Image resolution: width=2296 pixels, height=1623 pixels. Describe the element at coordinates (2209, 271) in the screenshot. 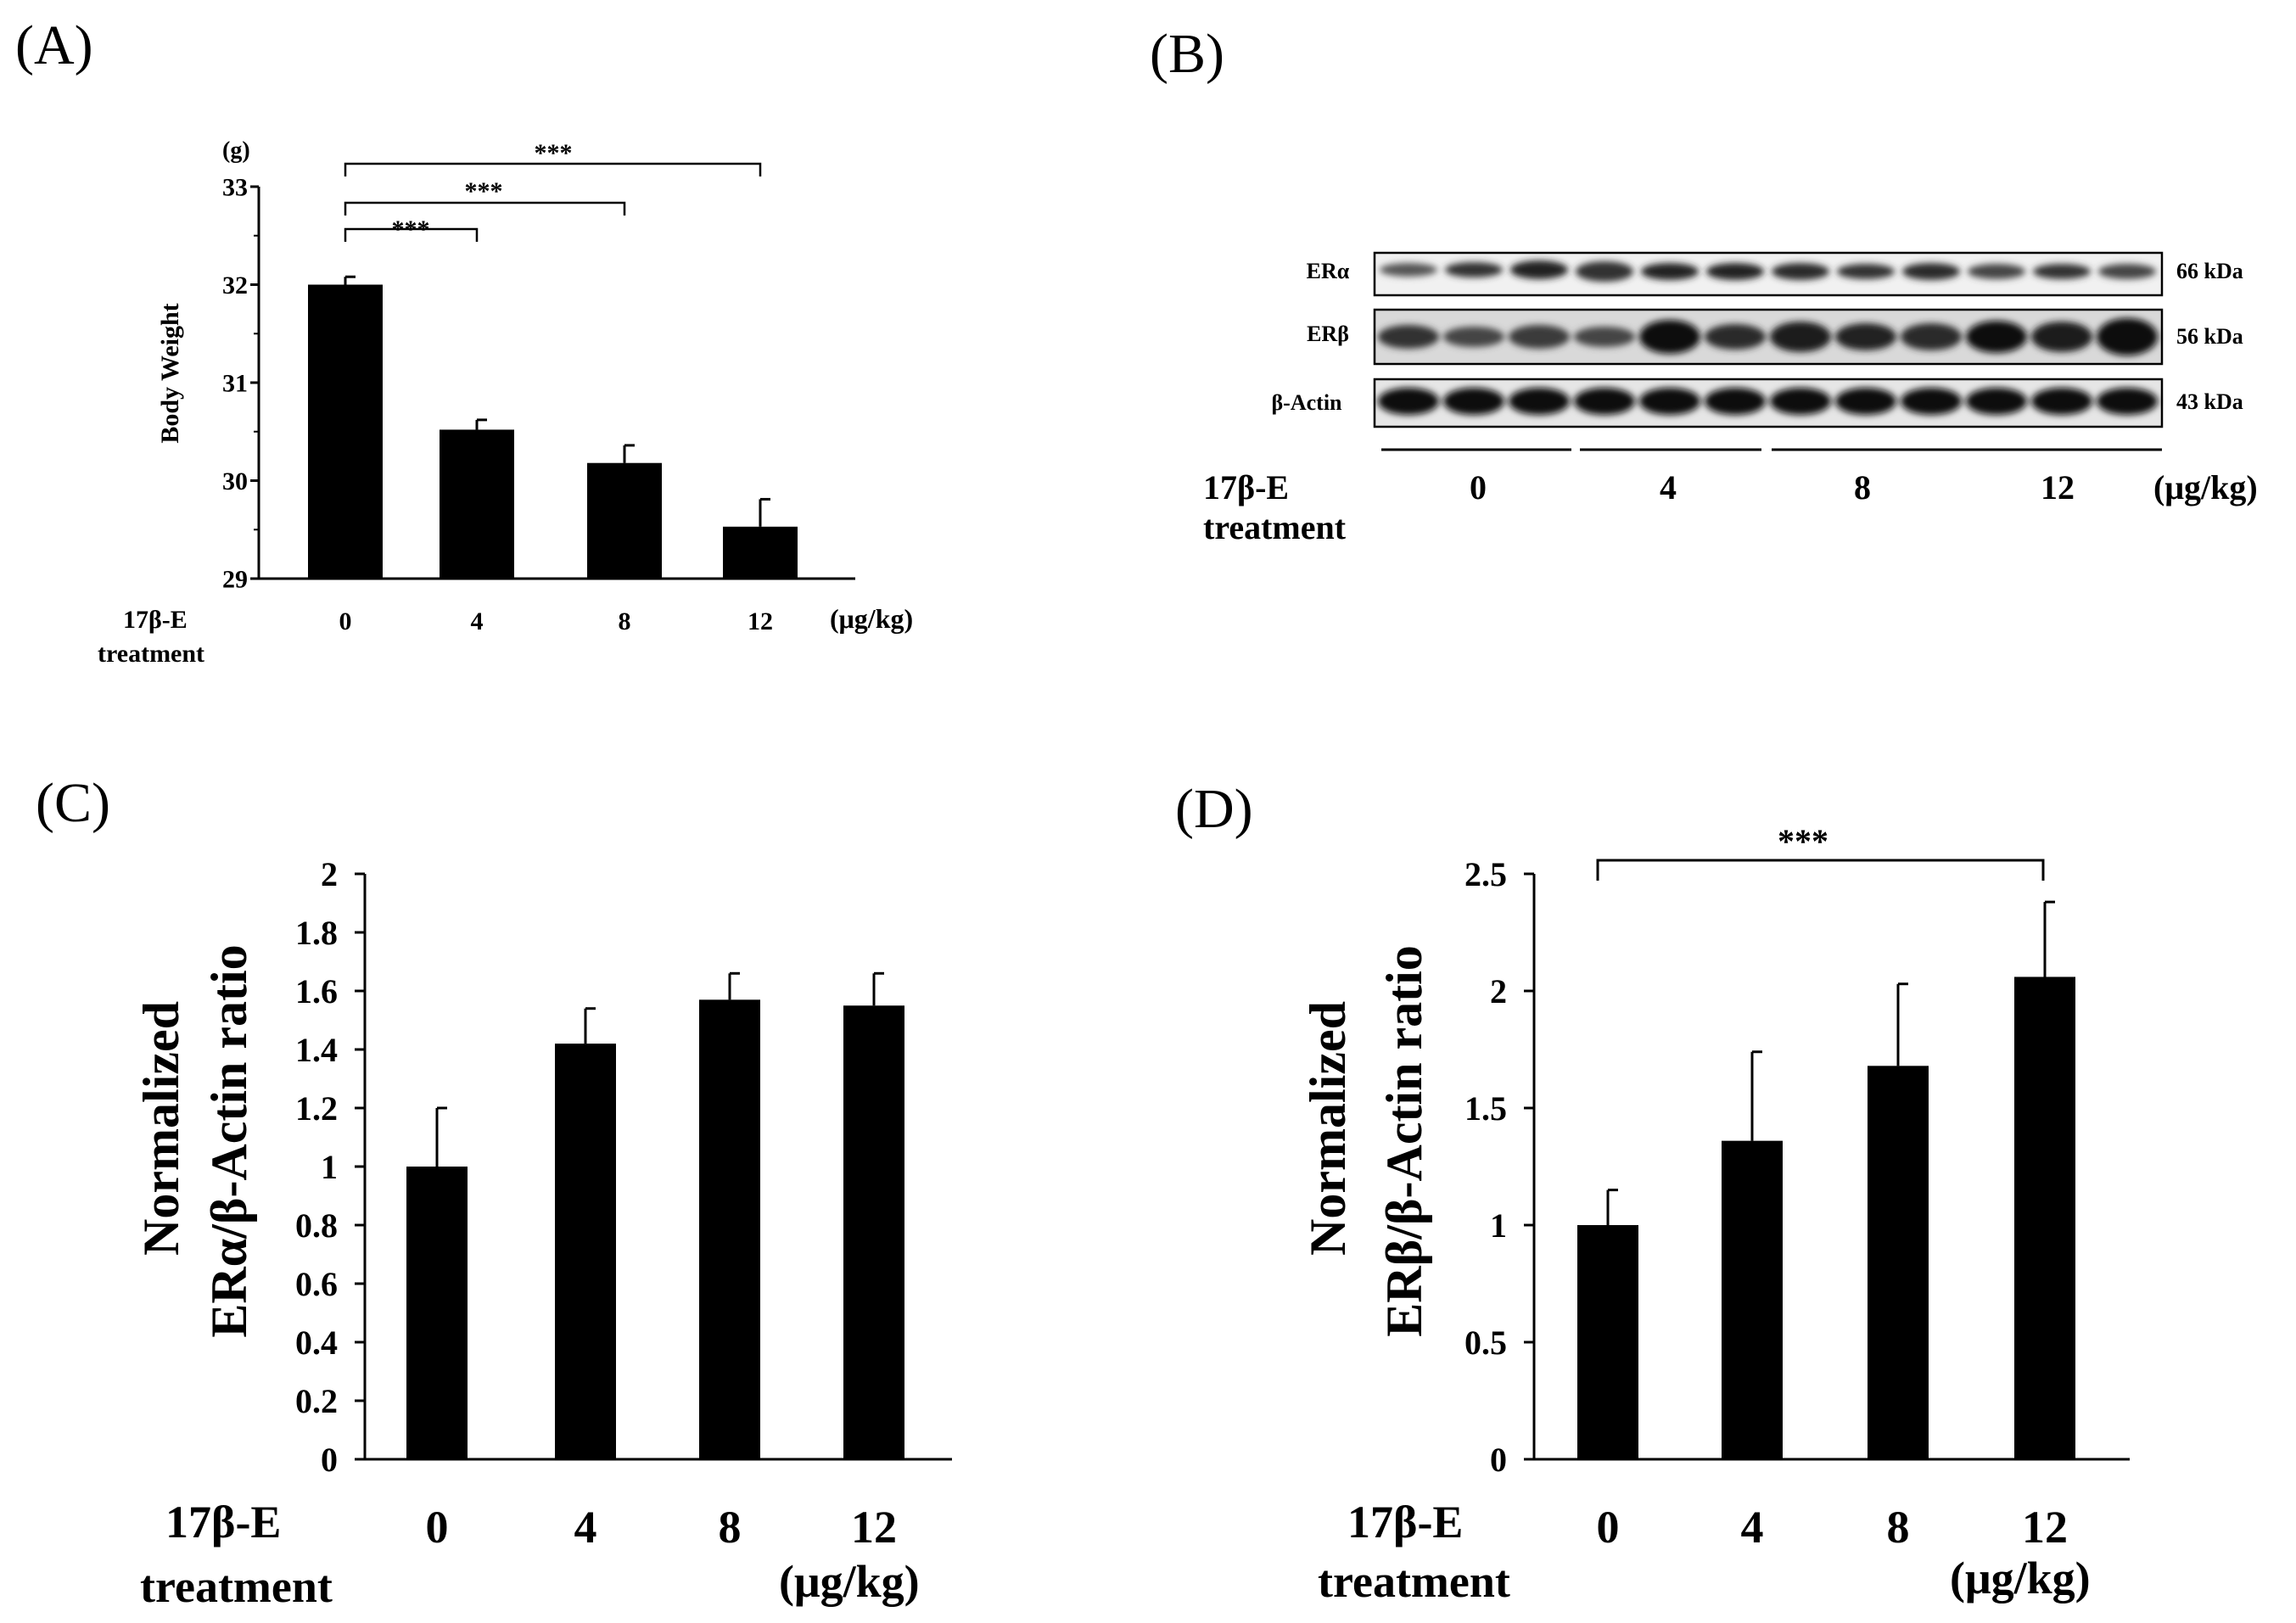

I see `blot-kda-eralpha: 66 kDa` at that location.